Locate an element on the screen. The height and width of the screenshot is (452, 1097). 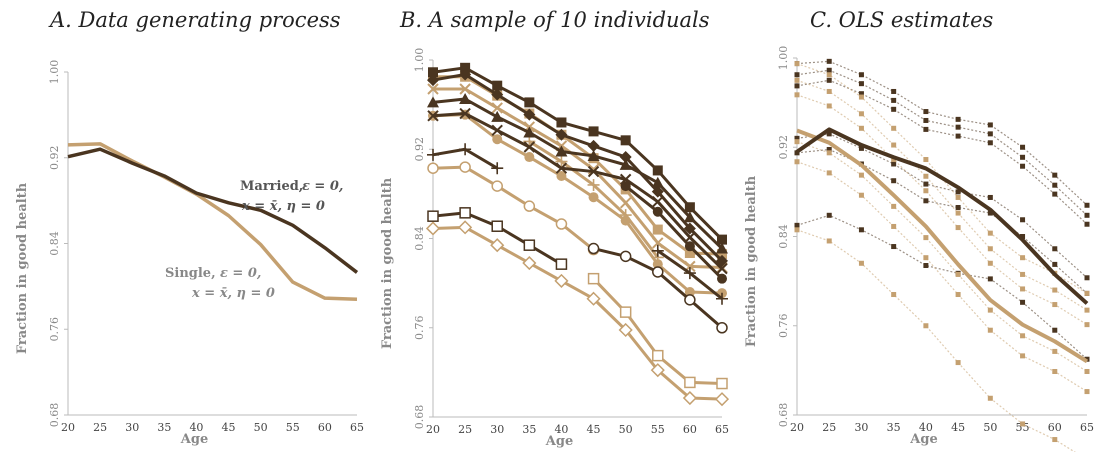
panel-a-y-tick-label: 0.84 is located at coordinates (54, 243).